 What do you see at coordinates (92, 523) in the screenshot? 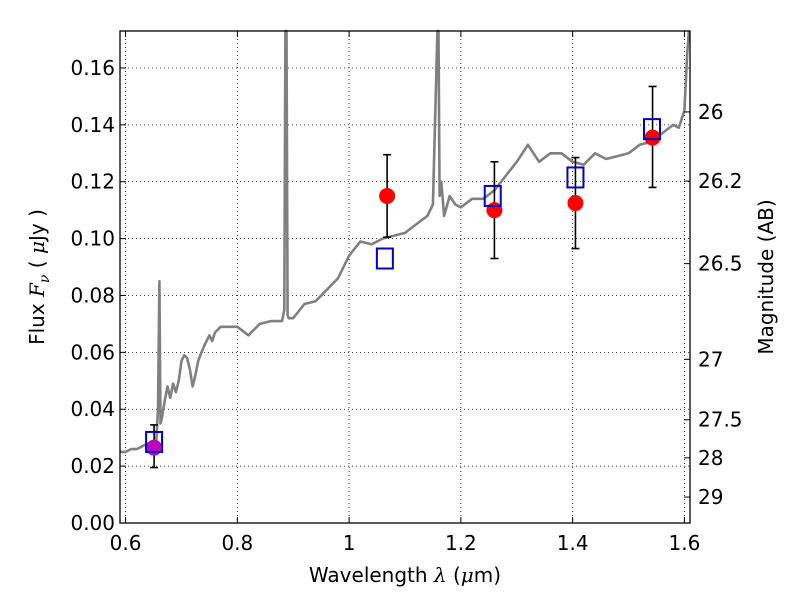
I see `y-tick-label: 0.00` at bounding box center [92, 523].